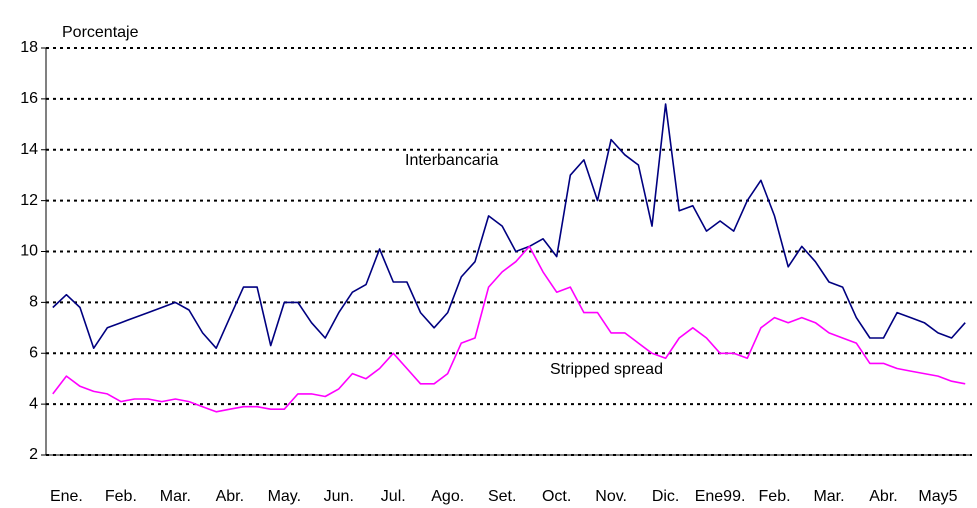  Describe the element at coordinates (33, 454) in the screenshot. I see `y-tick-label: 2` at that location.